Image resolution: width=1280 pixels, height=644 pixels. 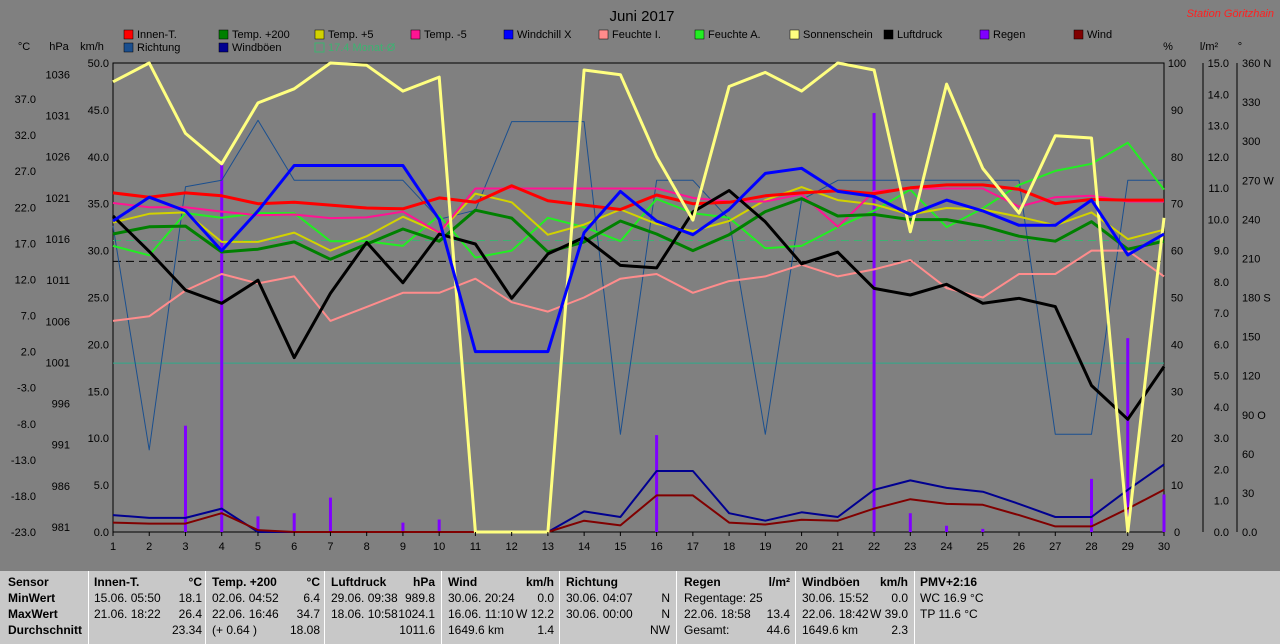 What do you see at coordinates (98, 345) in the screenshot?
I see `wind-tick-label: 20.0` at bounding box center [98, 345].